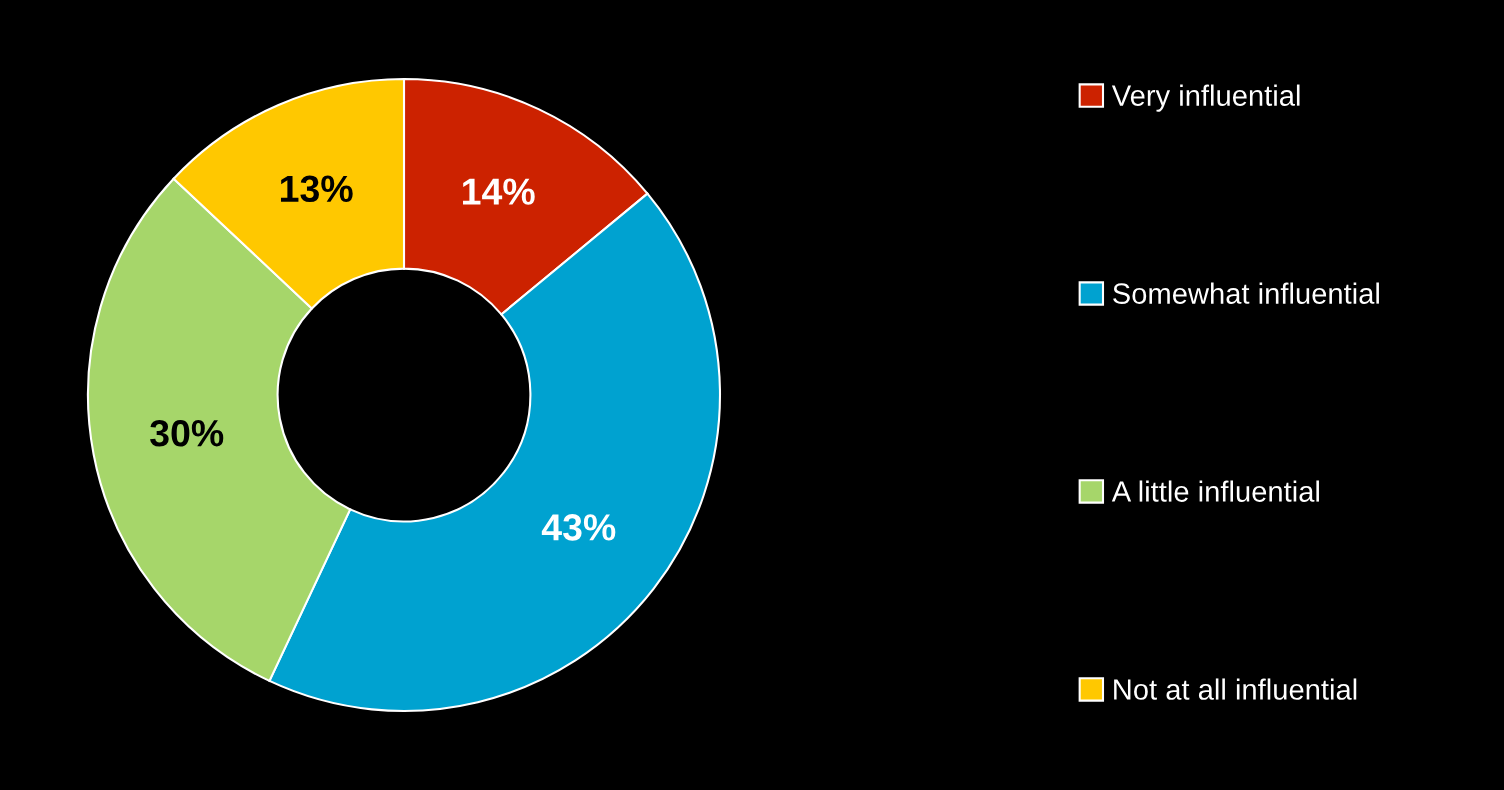 This screenshot has width=1504, height=790. What do you see at coordinates (1205, 98) in the screenshot?
I see `legend-label: Very influential` at bounding box center [1205, 98].